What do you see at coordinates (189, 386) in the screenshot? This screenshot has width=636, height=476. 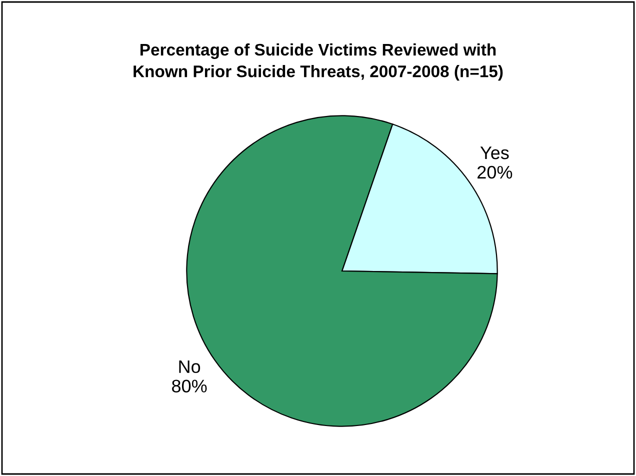 I see `data-label: 80%` at bounding box center [189, 386].